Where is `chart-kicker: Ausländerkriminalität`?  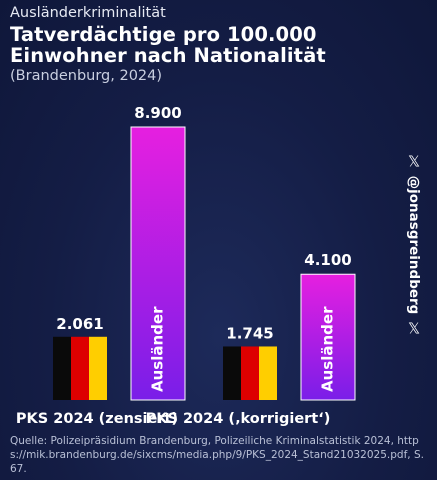 chart-kicker: Ausländerkriminalität is located at coordinates (88, 13).